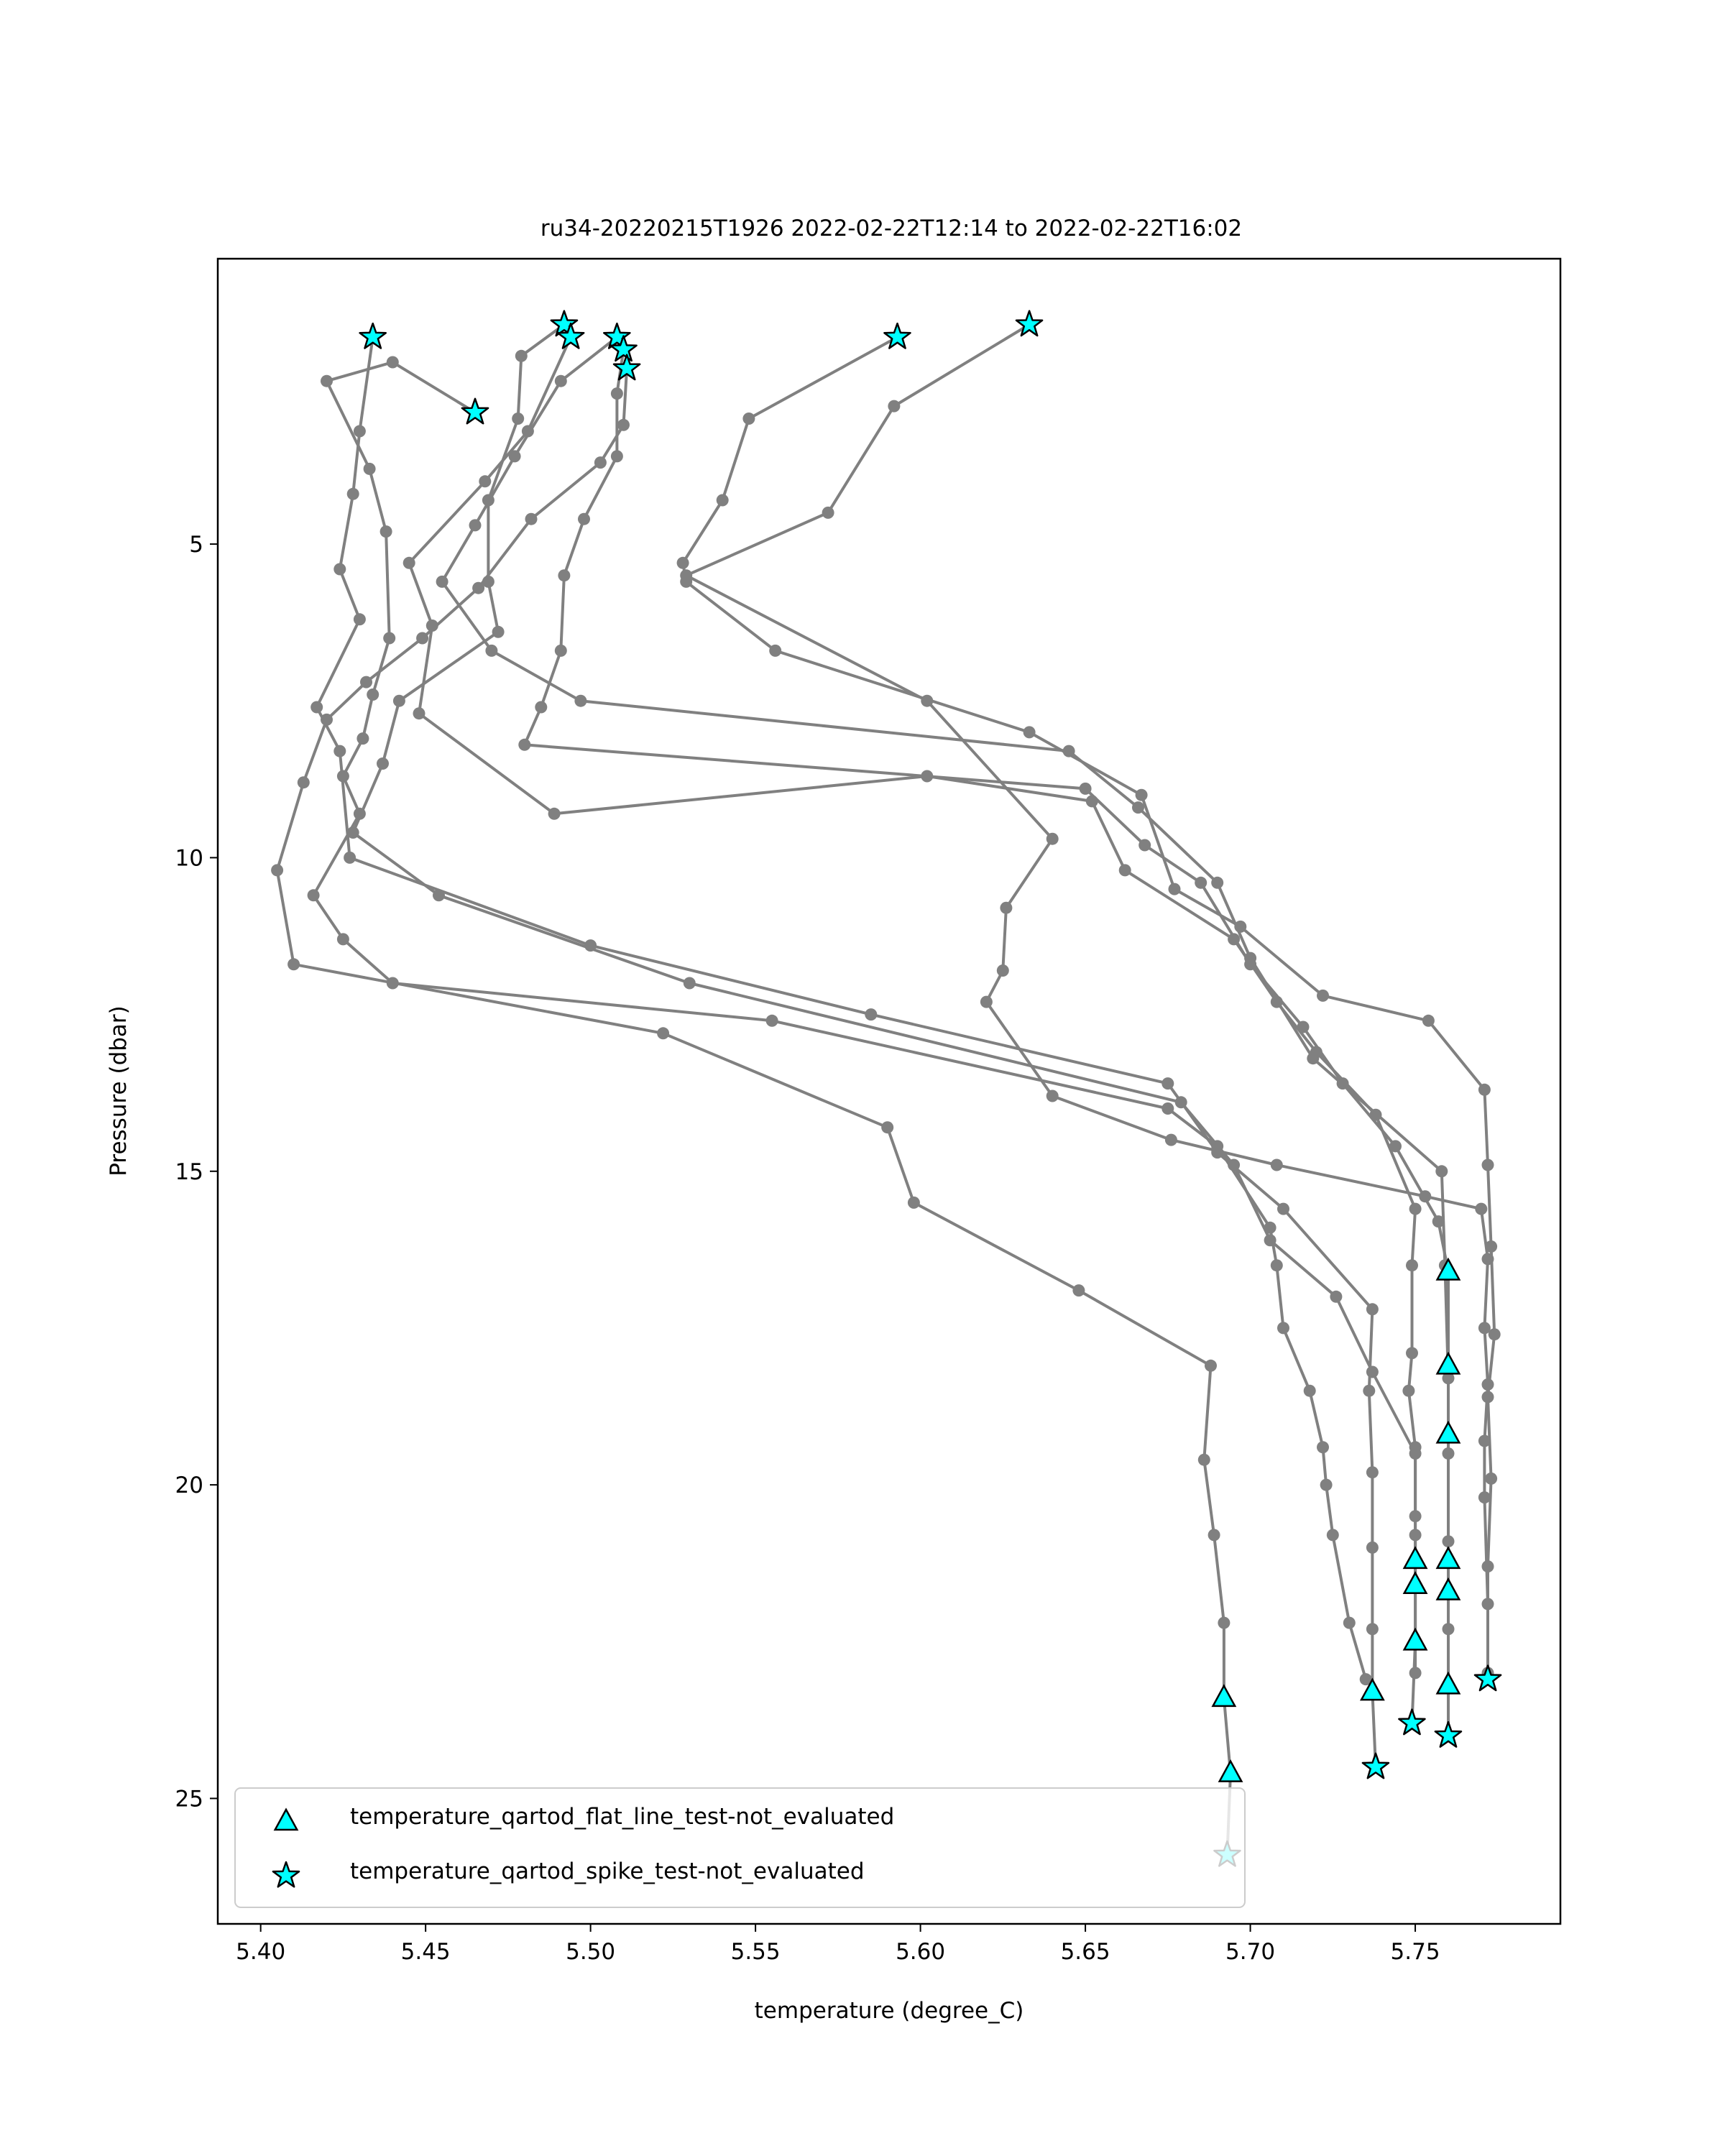  I want to click on x-tick-label: 5.60, so click(920, 1952).